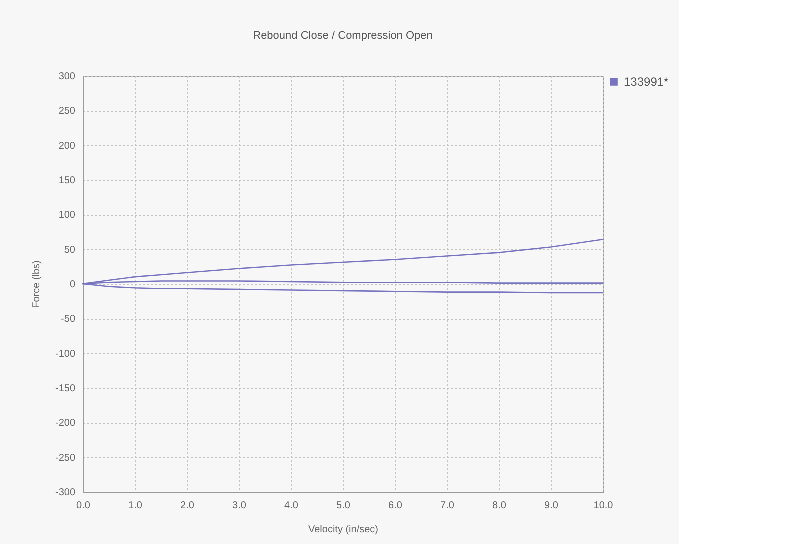 The image size is (800, 544). Describe the element at coordinates (343, 36) in the screenshot. I see `chart-title: Rebound Close / Compression Open` at that location.